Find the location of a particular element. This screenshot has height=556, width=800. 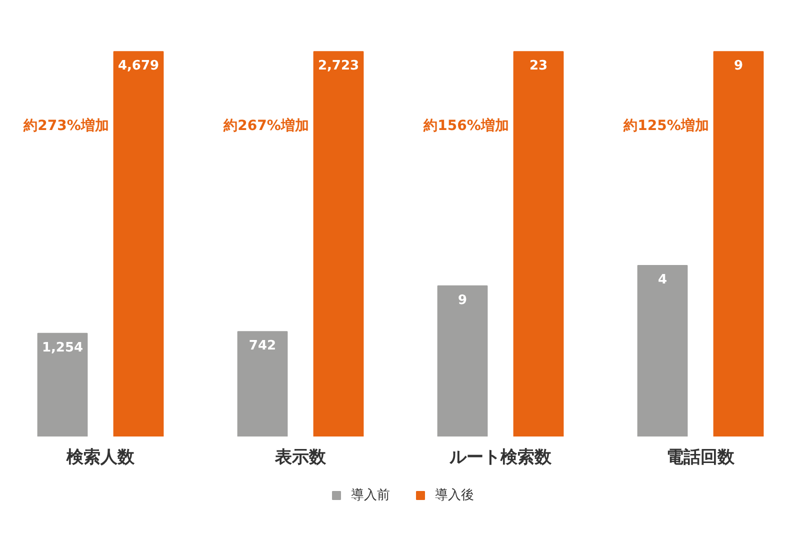

x-tick-label: 電話回数 is located at coordinates (701, 458).